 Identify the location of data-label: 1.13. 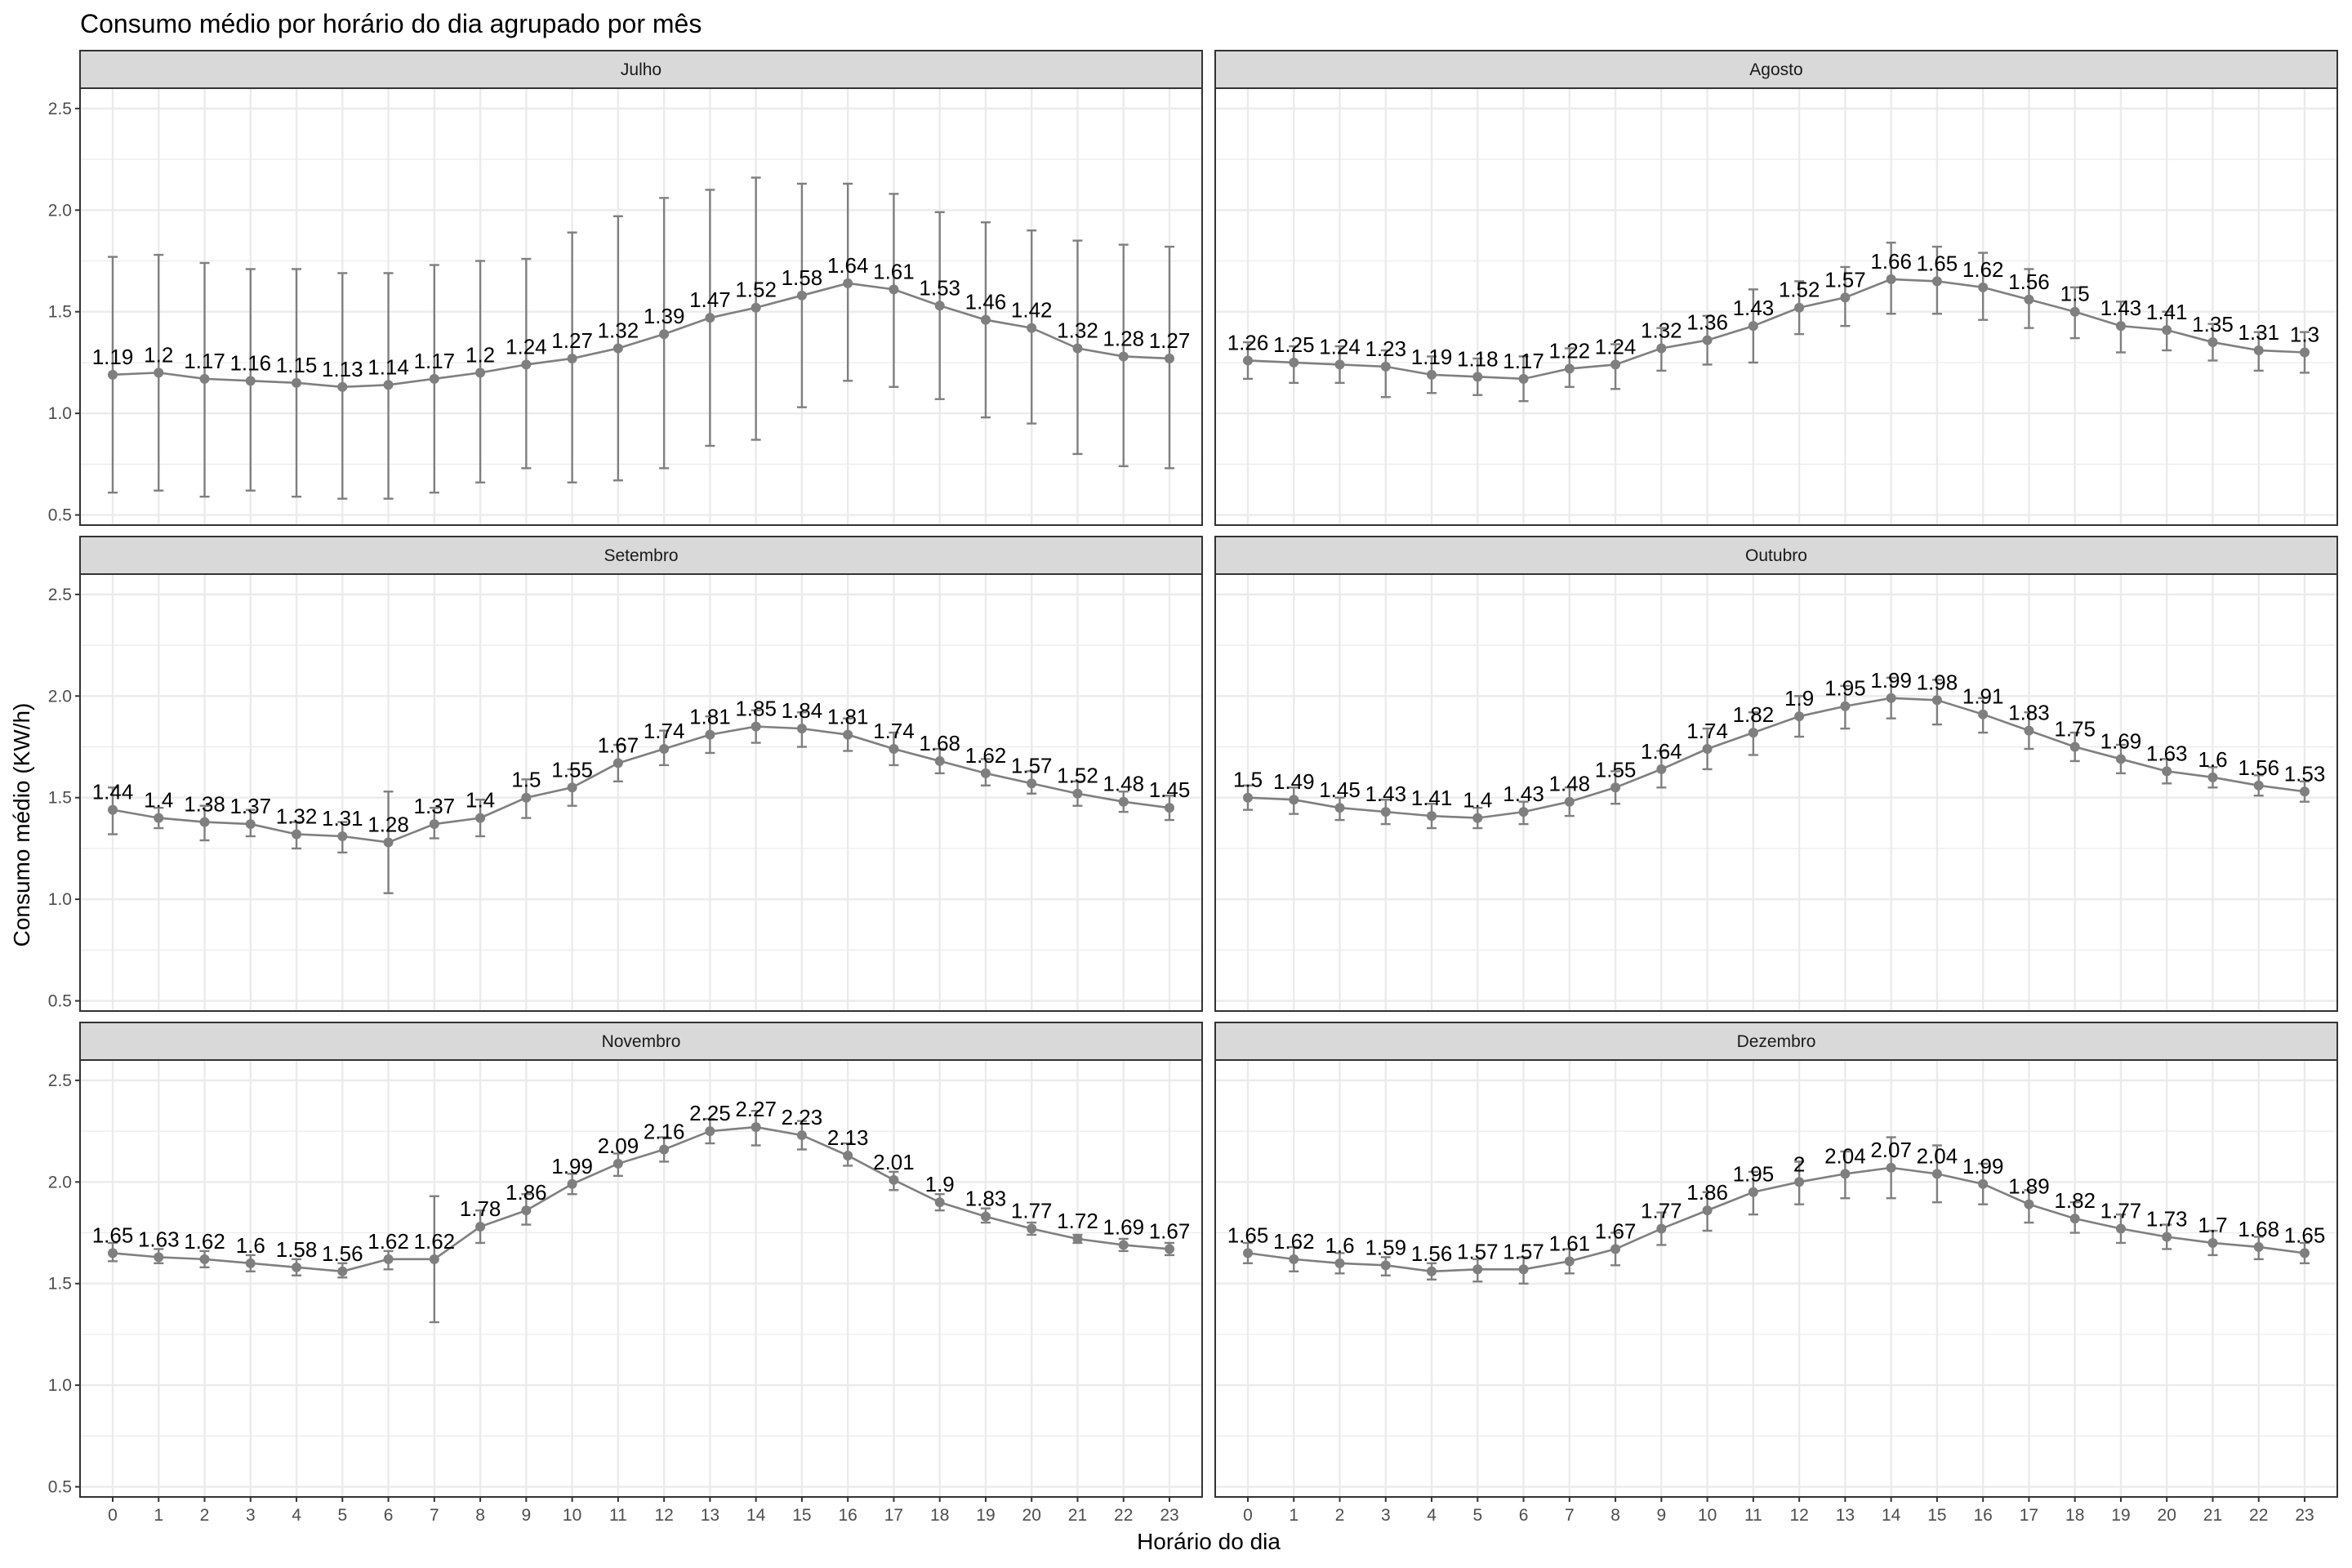
(342, 369).